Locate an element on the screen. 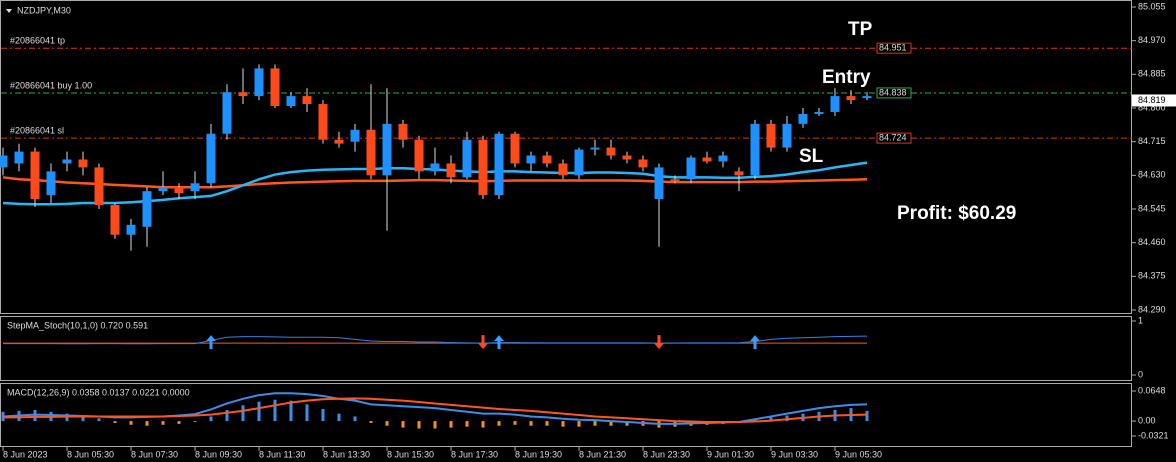  x-tick-label: 9 Jun 03:30 is located at coordinates (794, 454).